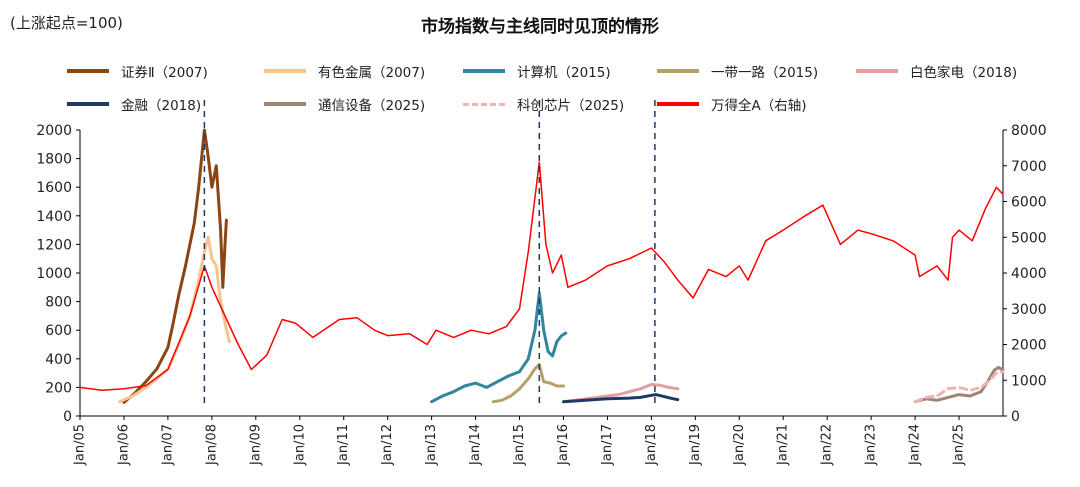 This screenshot has width=1080, height=487. What do you see at coordinates (58, 388) in the screenshot?
I see `y-left-tick-label: 200` at bounding box center [58, 388].